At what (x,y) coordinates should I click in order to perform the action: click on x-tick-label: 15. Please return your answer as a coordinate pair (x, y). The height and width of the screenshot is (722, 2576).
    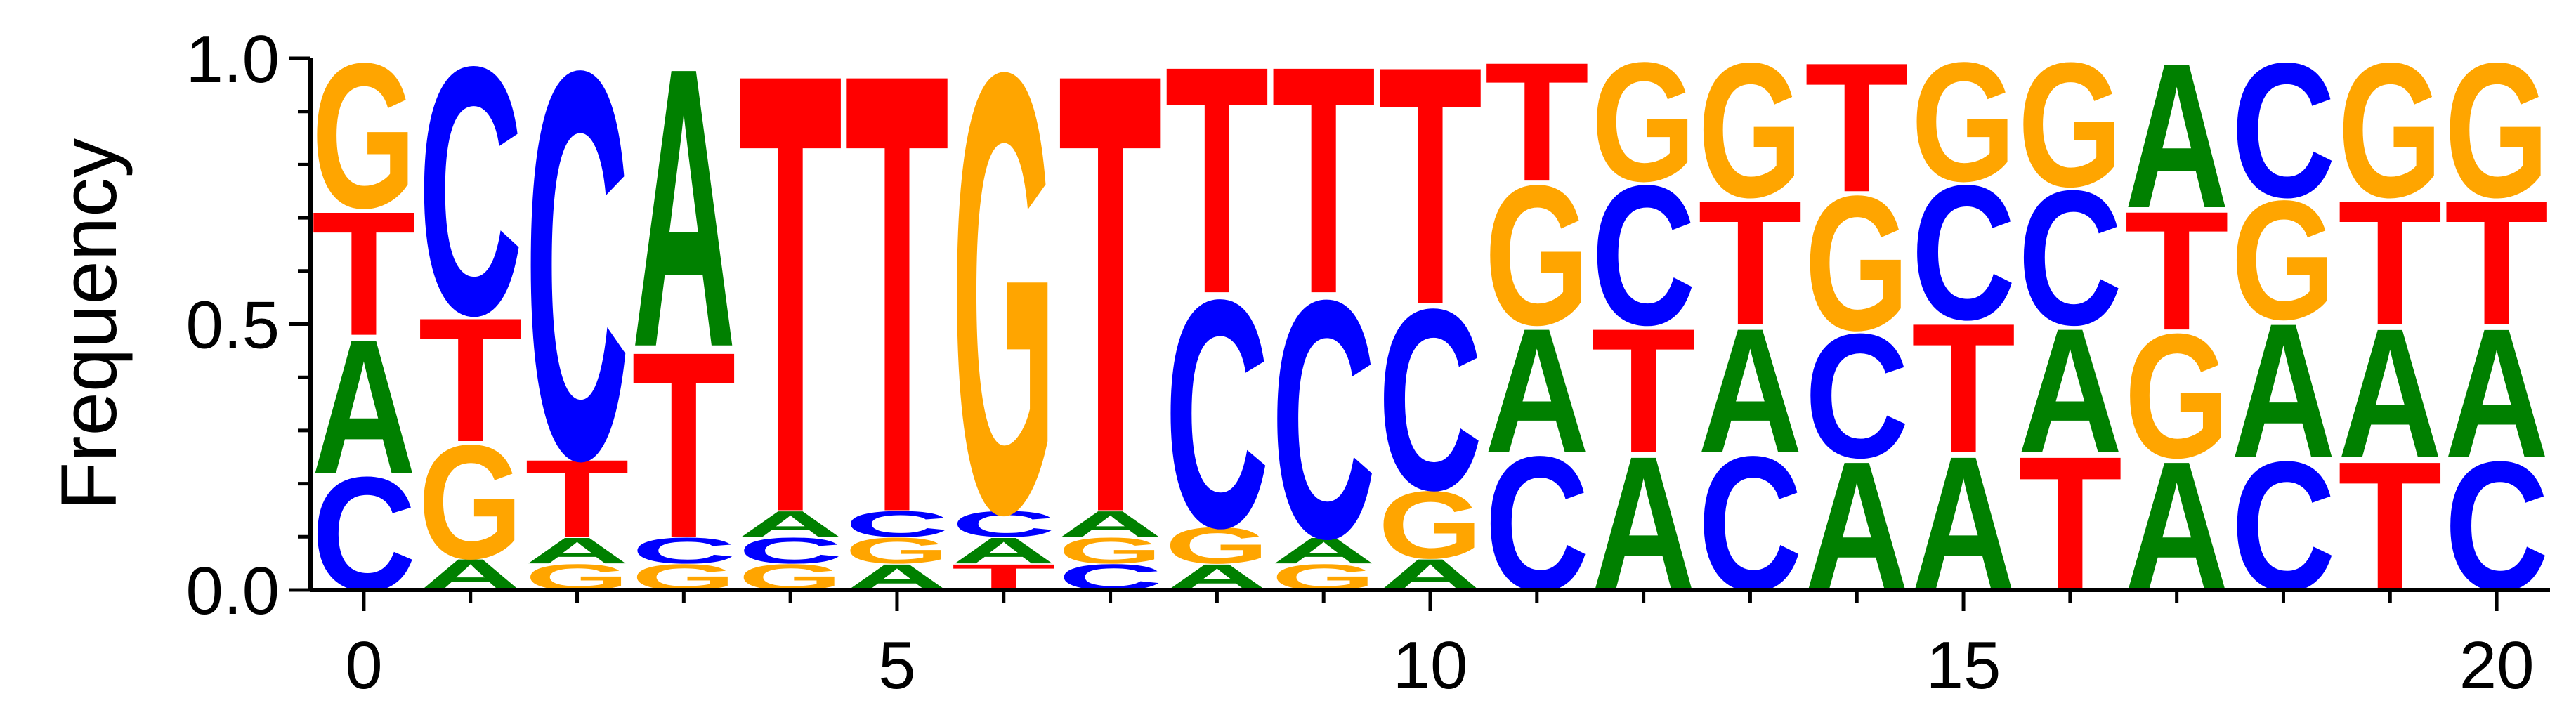
    Looking at the image, I should click on (1963, 665).